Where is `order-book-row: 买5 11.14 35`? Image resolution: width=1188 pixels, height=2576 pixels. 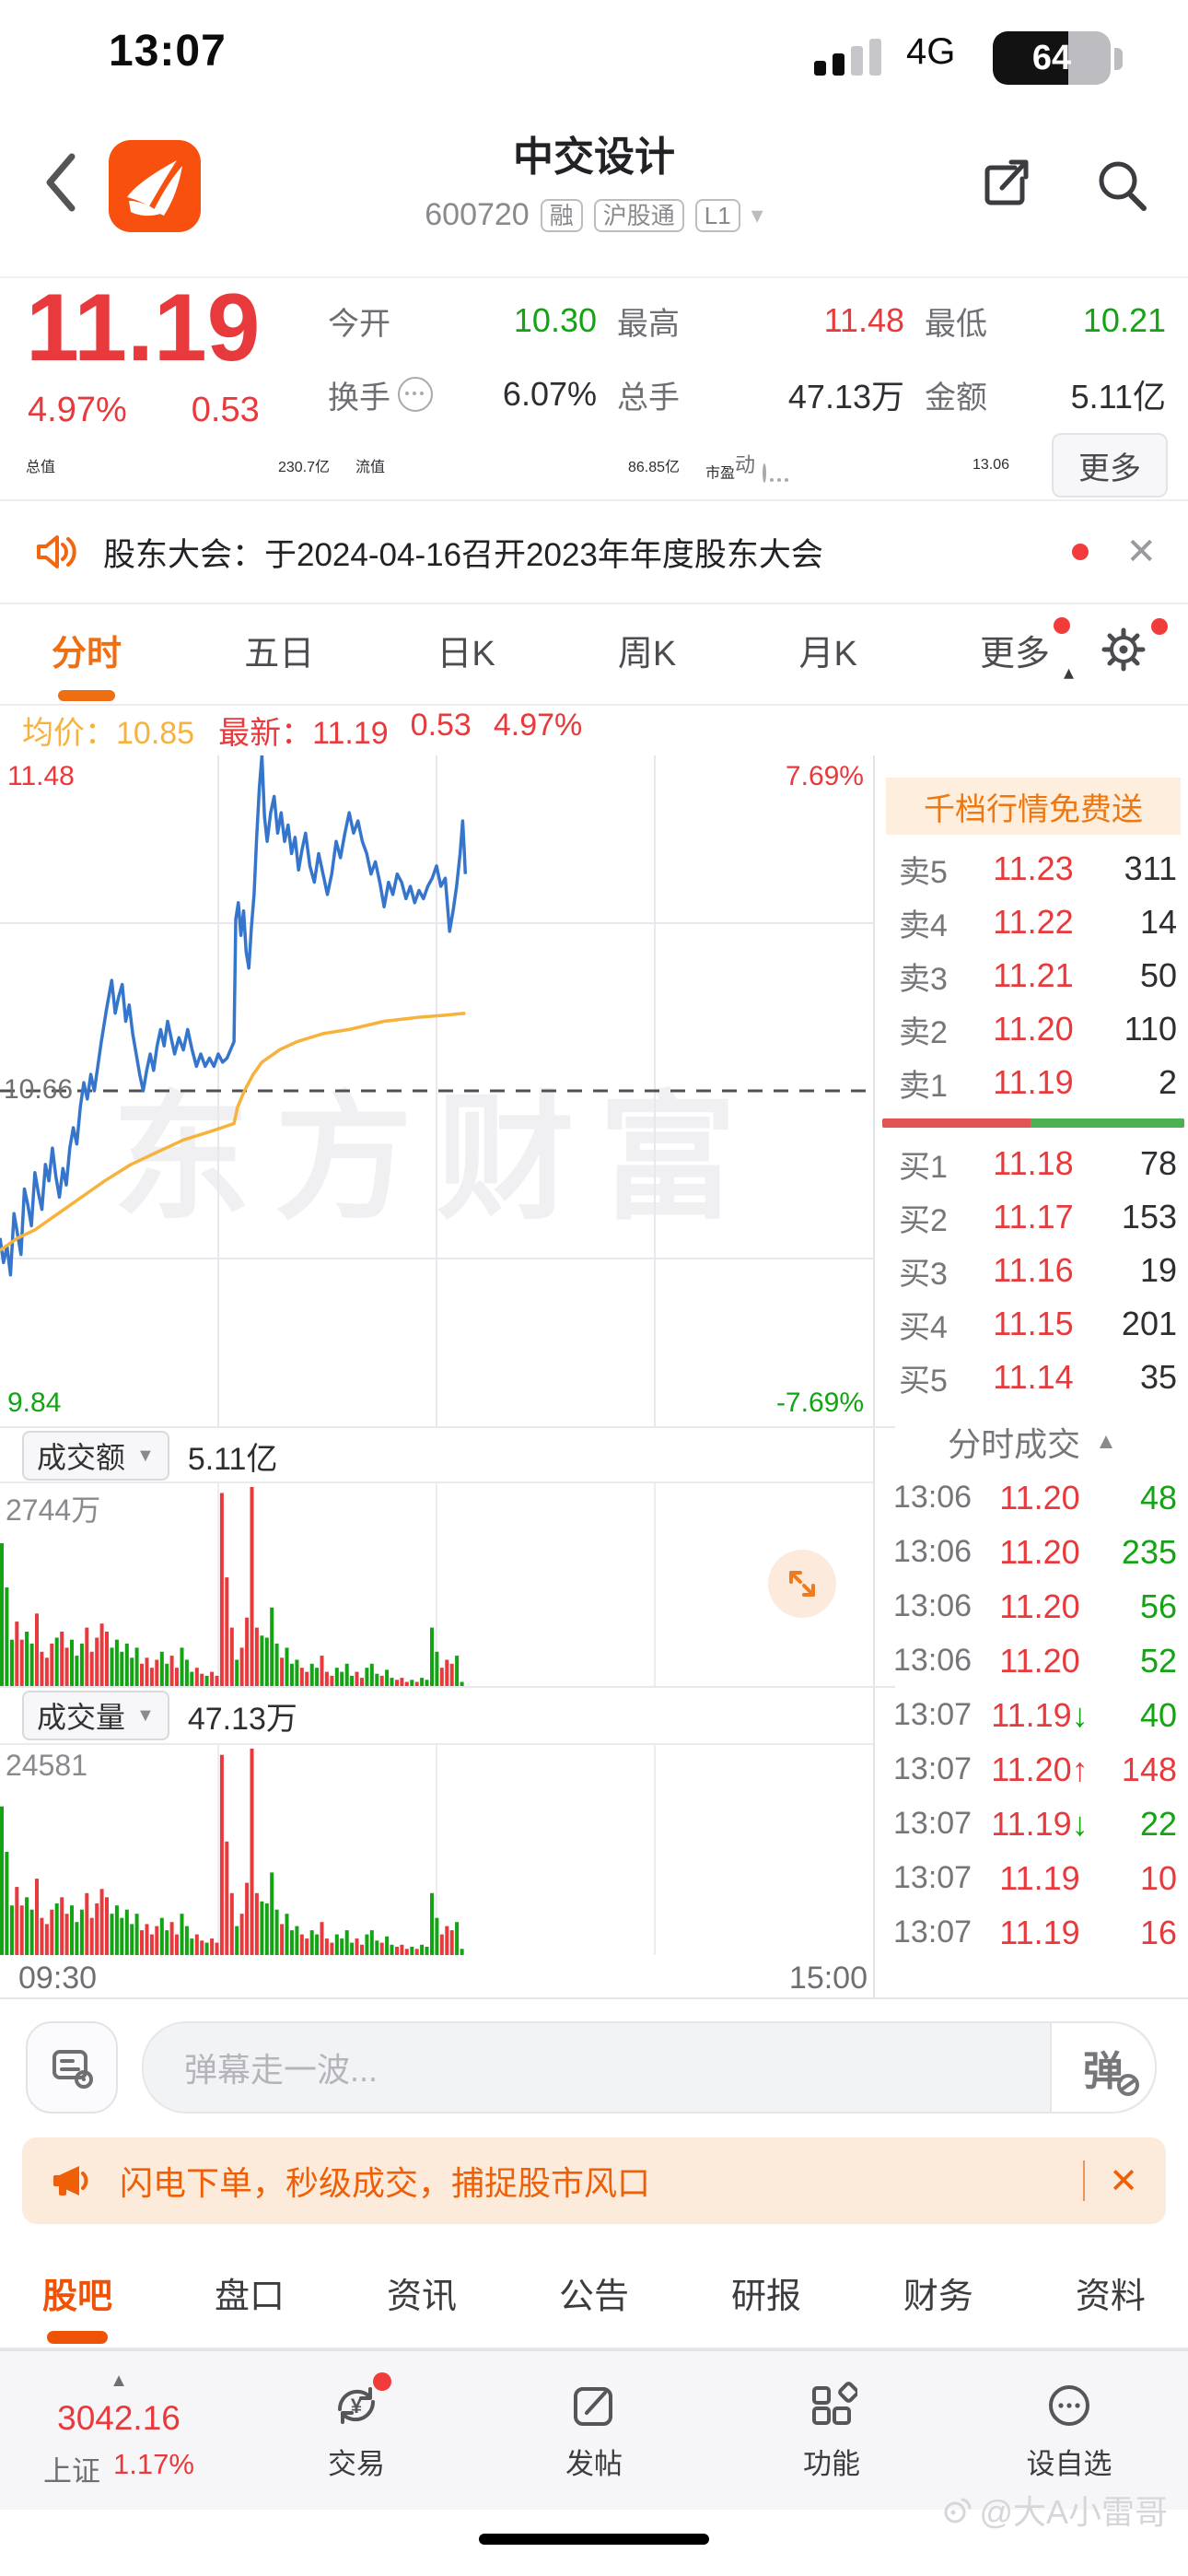
order-book-row: 买5 11.14 35 is located at coordinates (1038, 1378).